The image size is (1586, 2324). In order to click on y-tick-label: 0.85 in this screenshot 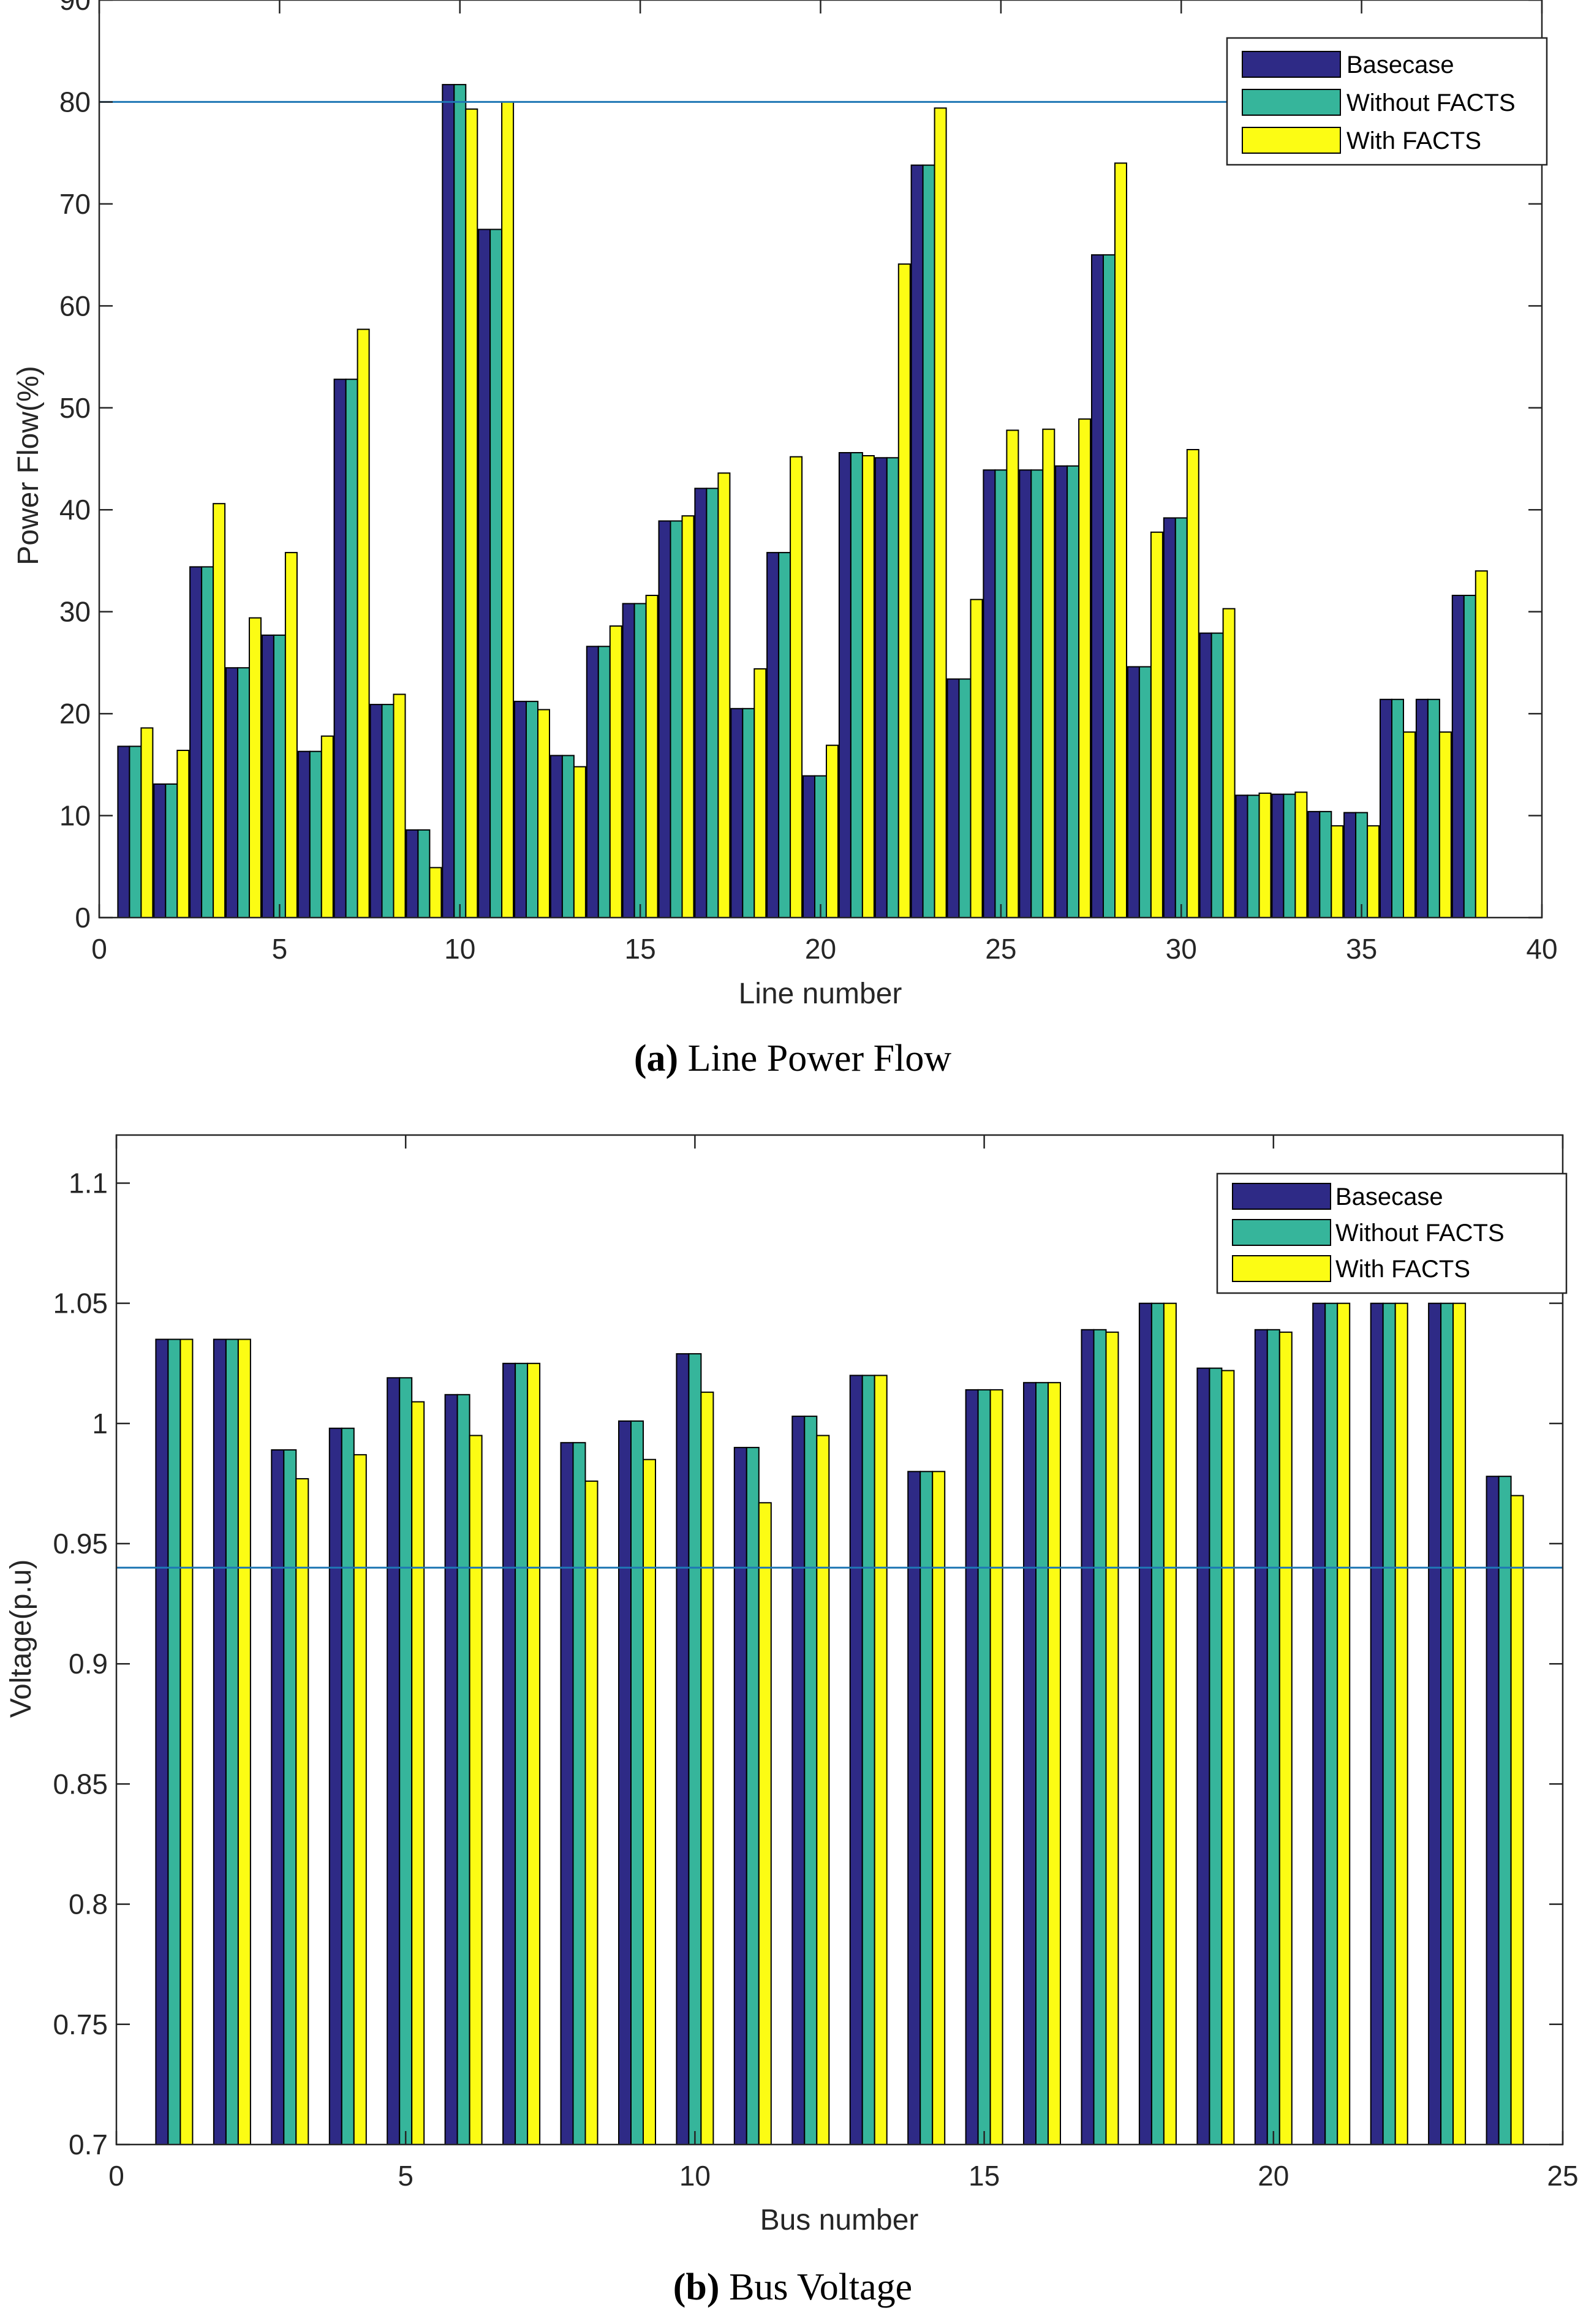, I will do `click(80, 1784)`.